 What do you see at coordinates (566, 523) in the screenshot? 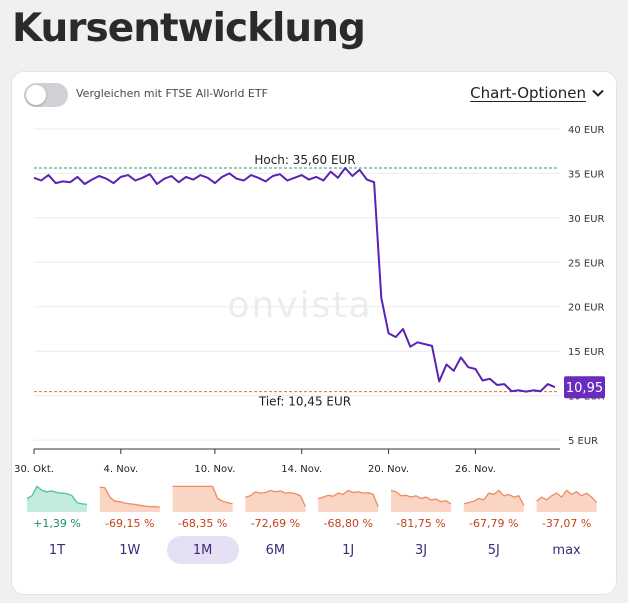
I see `range-change-label: -37,07 %` at bounding box center [566, 523].